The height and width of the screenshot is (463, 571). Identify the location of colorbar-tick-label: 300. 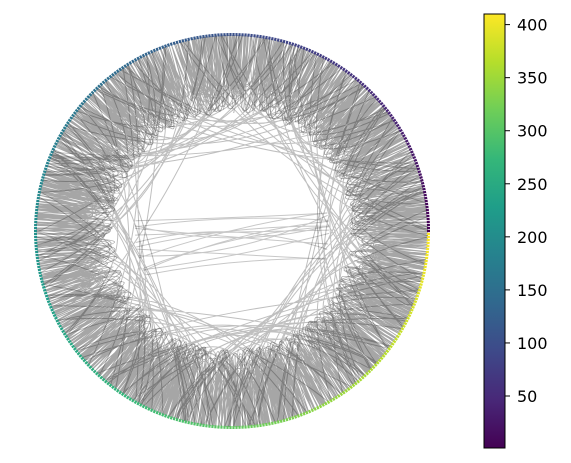
(532, 131).